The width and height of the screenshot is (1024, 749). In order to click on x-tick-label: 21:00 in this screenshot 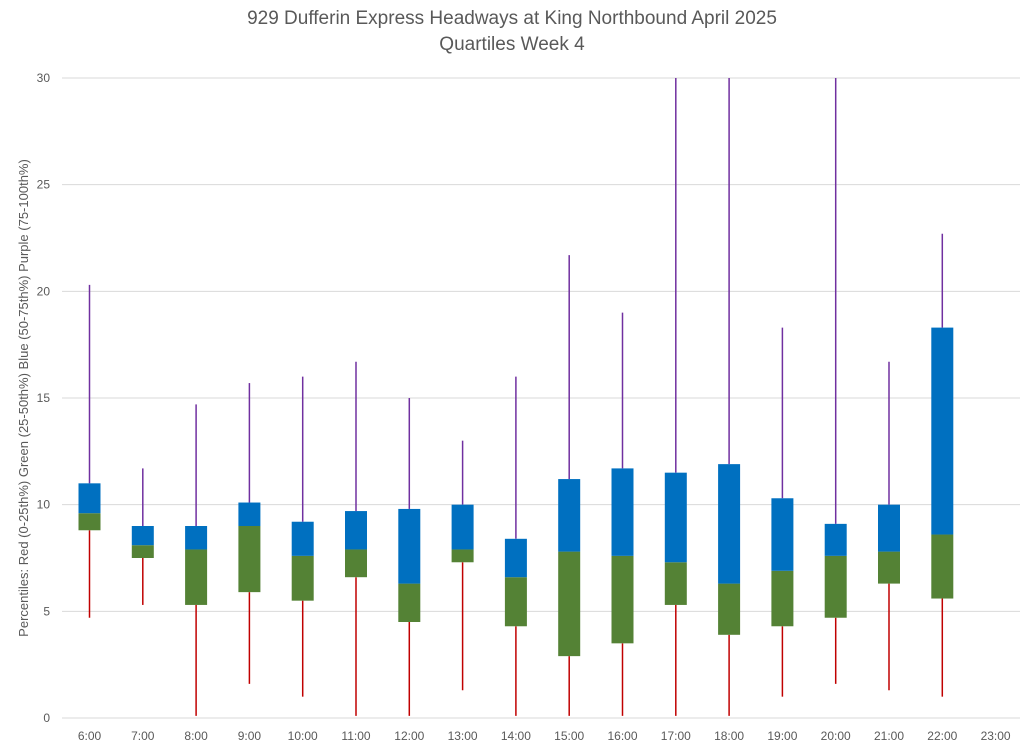, I will do `click(889, 736)`.